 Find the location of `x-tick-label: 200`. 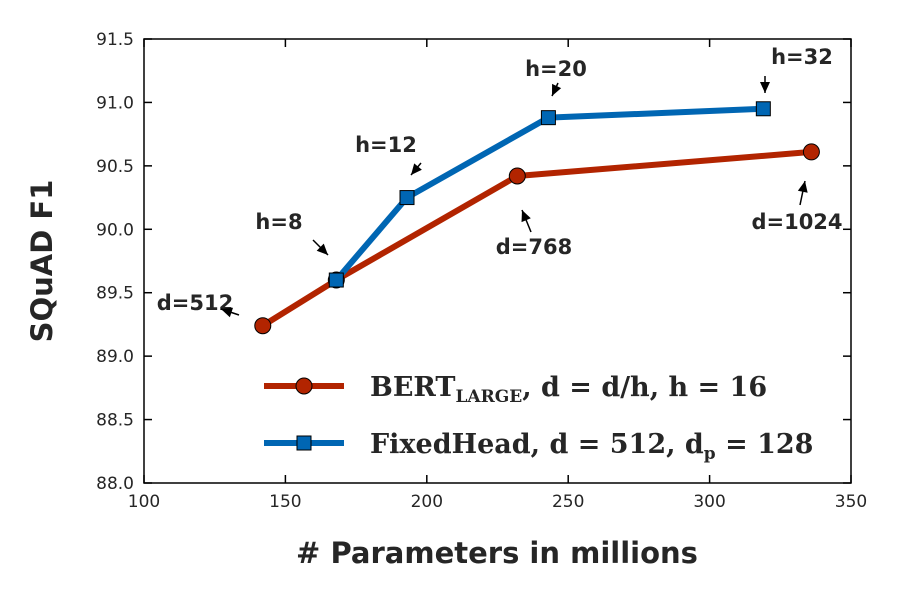

x-tick-label: 200 is located at coordinates (427, 502).